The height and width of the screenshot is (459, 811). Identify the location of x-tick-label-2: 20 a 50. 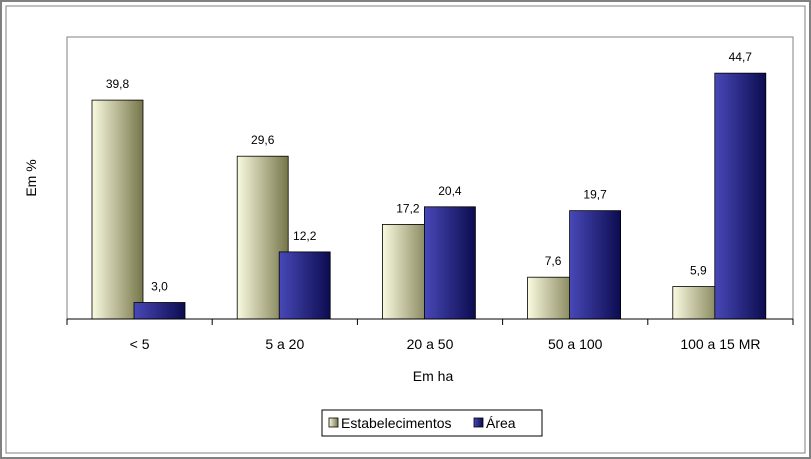
(430, 344).